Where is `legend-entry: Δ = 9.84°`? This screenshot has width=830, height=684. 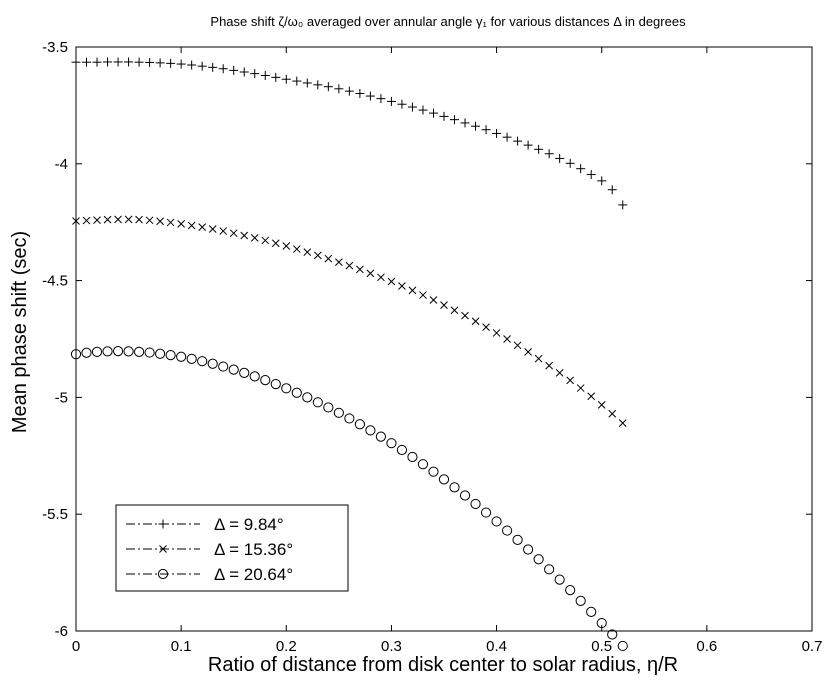 legend-entry: Δ = 9.84° is located at coordinates (205, 524).